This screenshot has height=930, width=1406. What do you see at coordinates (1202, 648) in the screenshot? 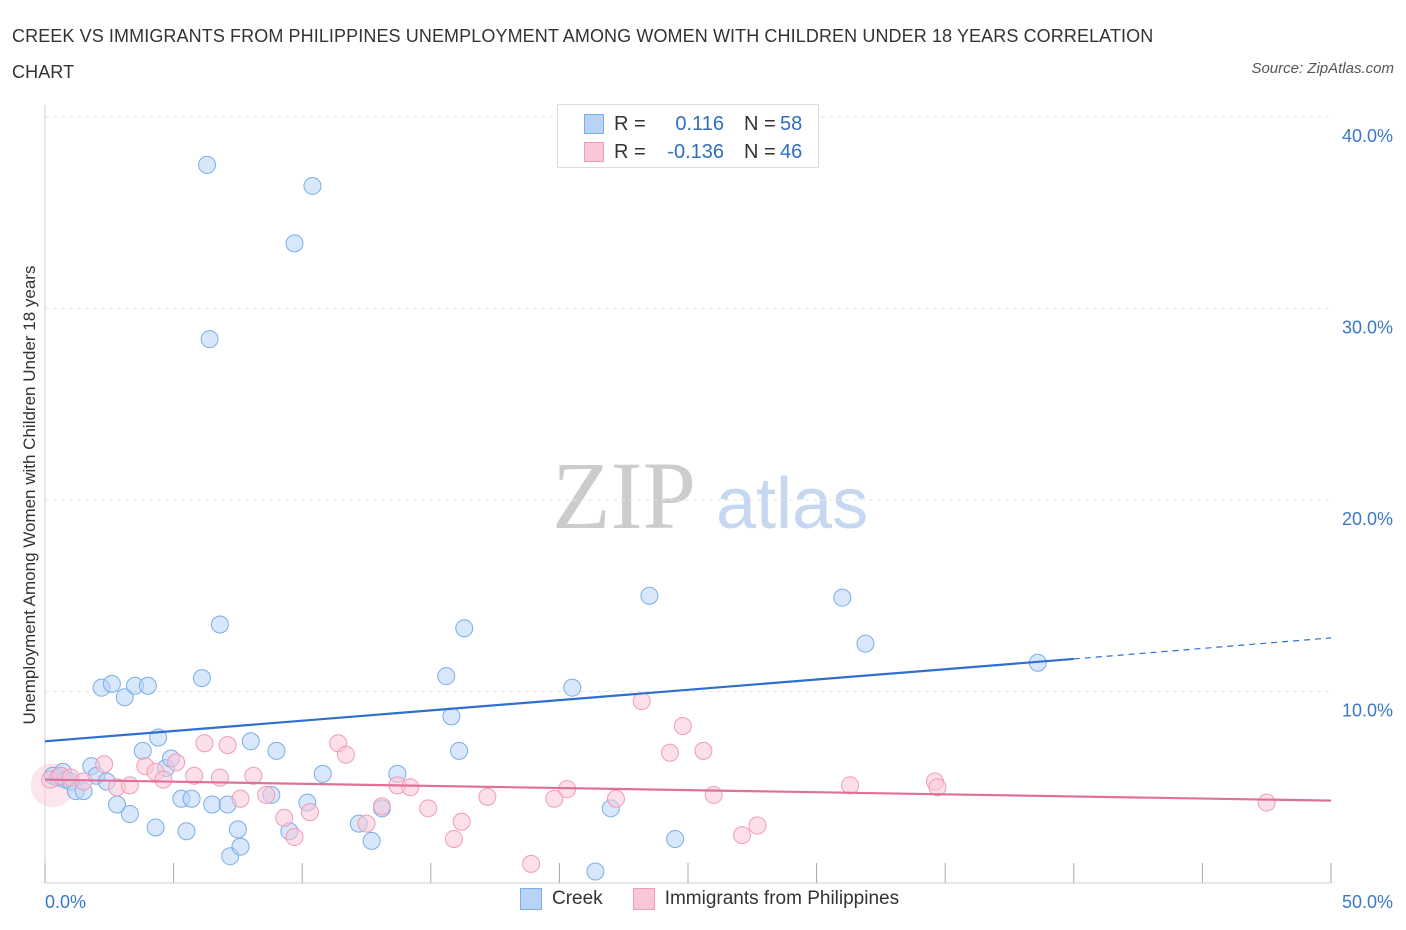
I see `creek-trend-extension` at bounding box center [1202, 648].